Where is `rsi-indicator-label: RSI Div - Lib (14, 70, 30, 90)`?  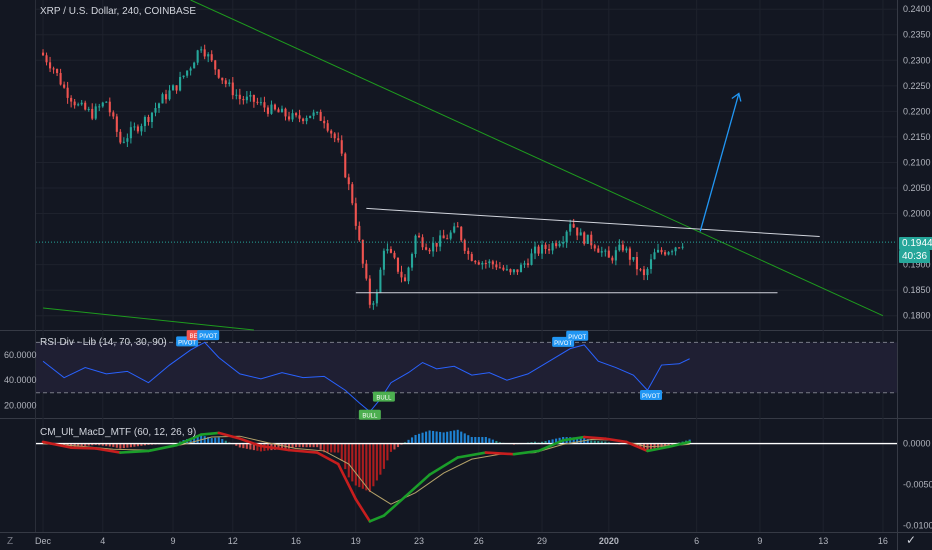
rsi-indicator-label: RSI Div - Lib (14, 70, 30, 90) is located at coordinates (103, 342).